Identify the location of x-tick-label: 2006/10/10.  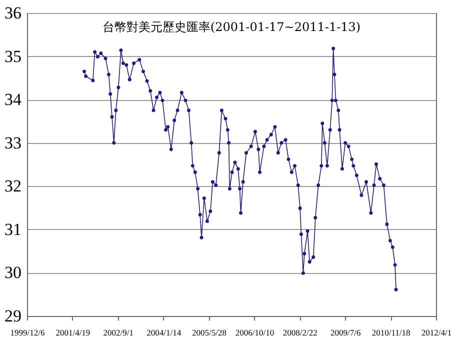
(254, 333).